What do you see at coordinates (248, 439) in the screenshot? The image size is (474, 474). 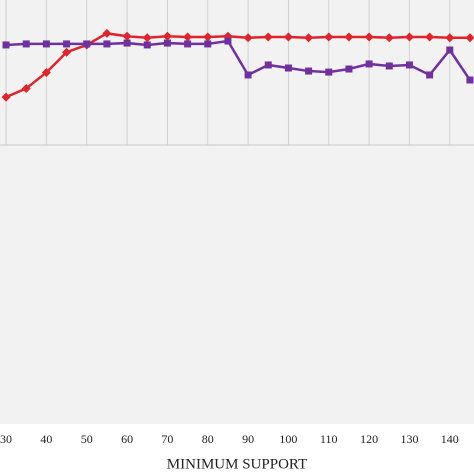 I see `x-tick-label: 90` at bounding box center [248, 439].